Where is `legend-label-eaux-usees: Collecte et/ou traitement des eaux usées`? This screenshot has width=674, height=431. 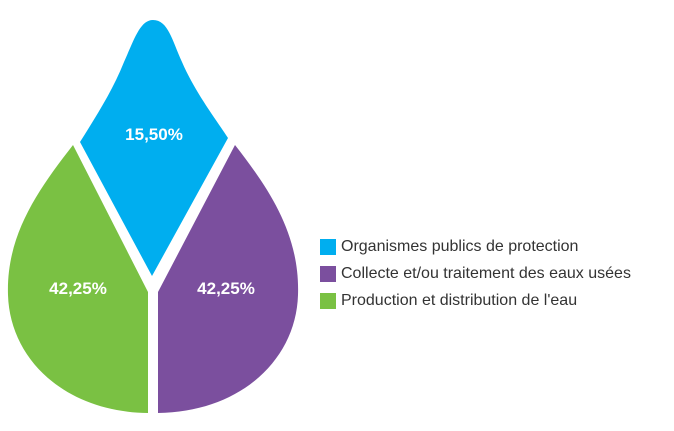
legend-label-eaux-usees: Collecte et/ou traitement des eaux usées is located at coordinates (486, 273).